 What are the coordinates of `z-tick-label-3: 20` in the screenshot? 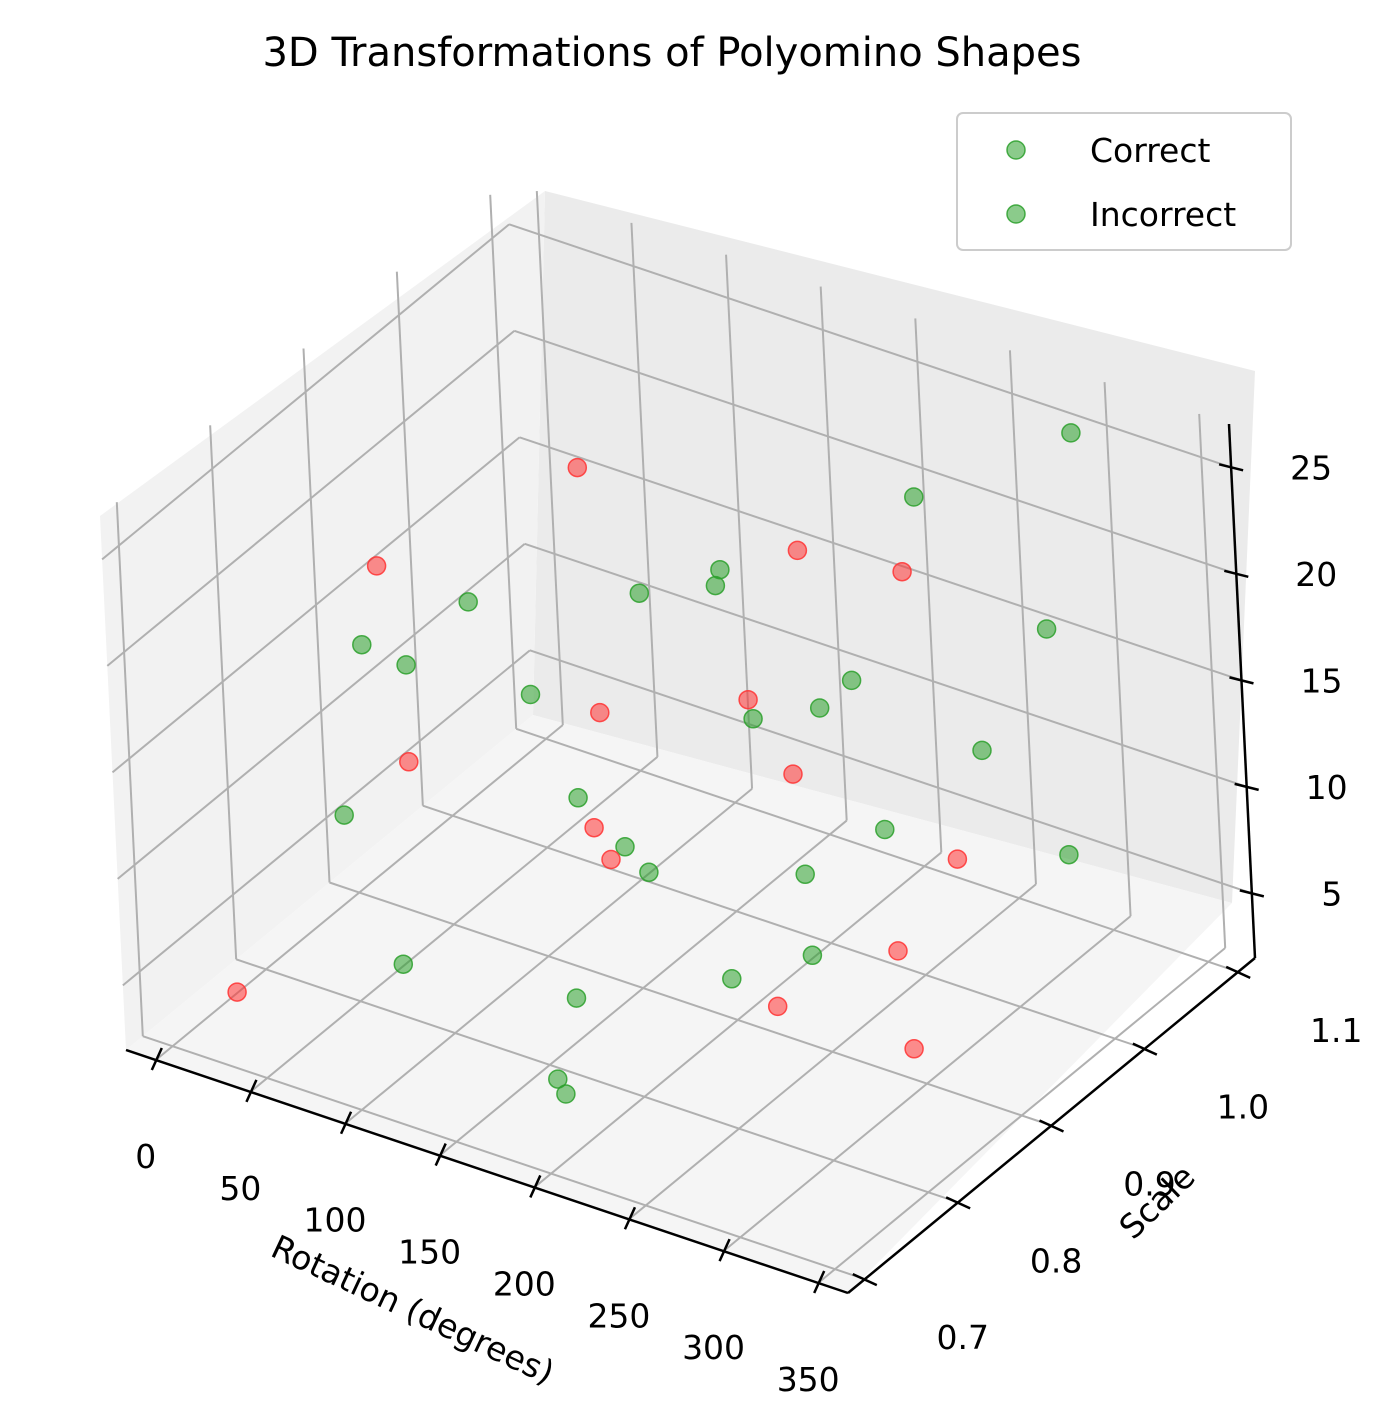 It's located at (1316, 574).